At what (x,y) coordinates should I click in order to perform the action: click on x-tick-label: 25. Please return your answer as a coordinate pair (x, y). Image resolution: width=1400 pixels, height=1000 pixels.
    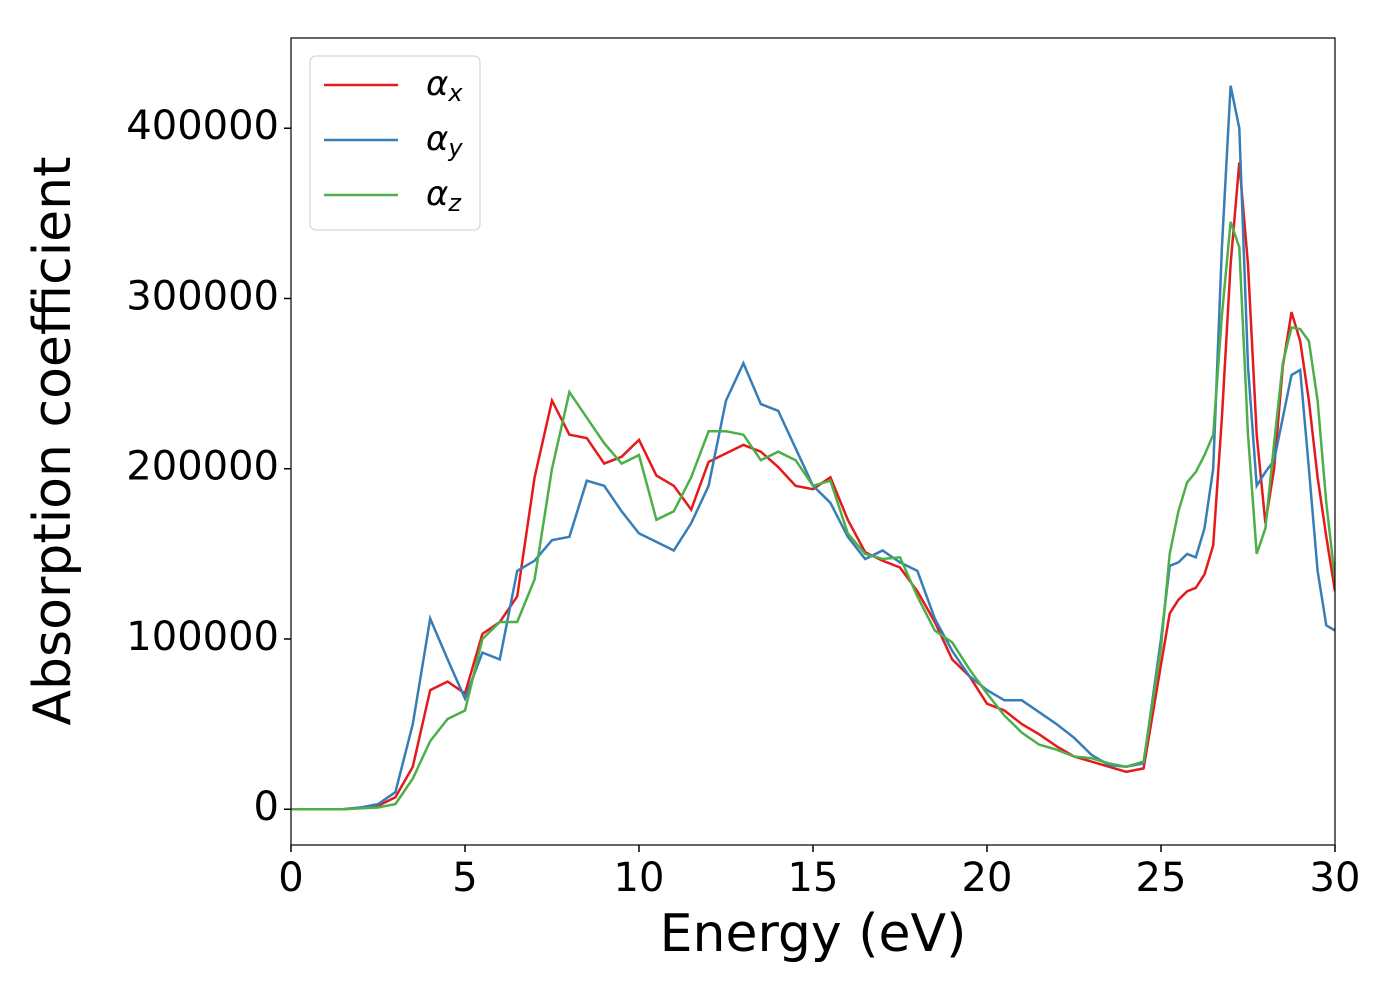
    Looking at the image, I should click on (1161, 878).